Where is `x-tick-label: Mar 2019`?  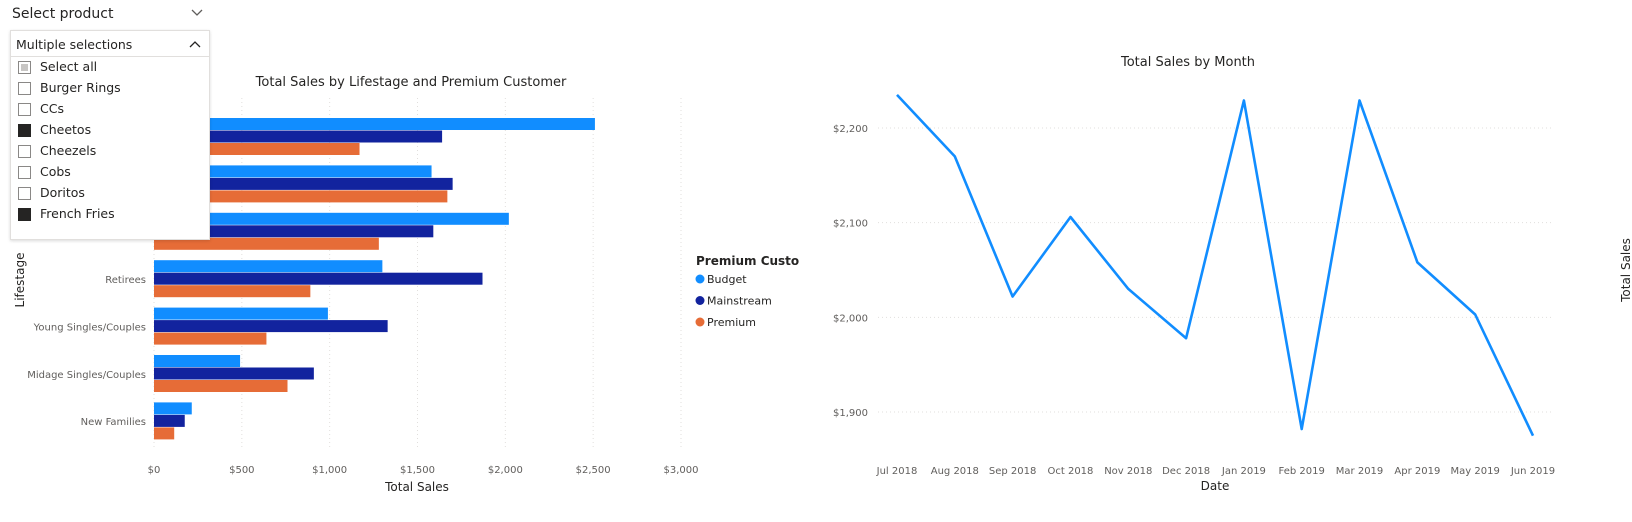 x-tick-label: Mar 2019 is located at coordinates (1360, 471).